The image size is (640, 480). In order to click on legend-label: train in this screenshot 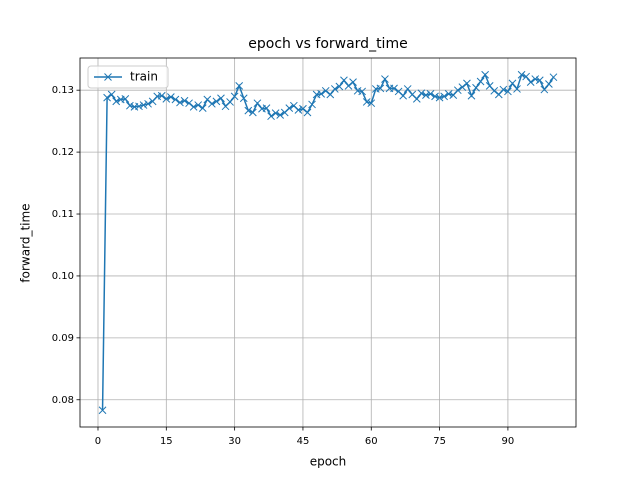, I will do `click(144, 77)`.